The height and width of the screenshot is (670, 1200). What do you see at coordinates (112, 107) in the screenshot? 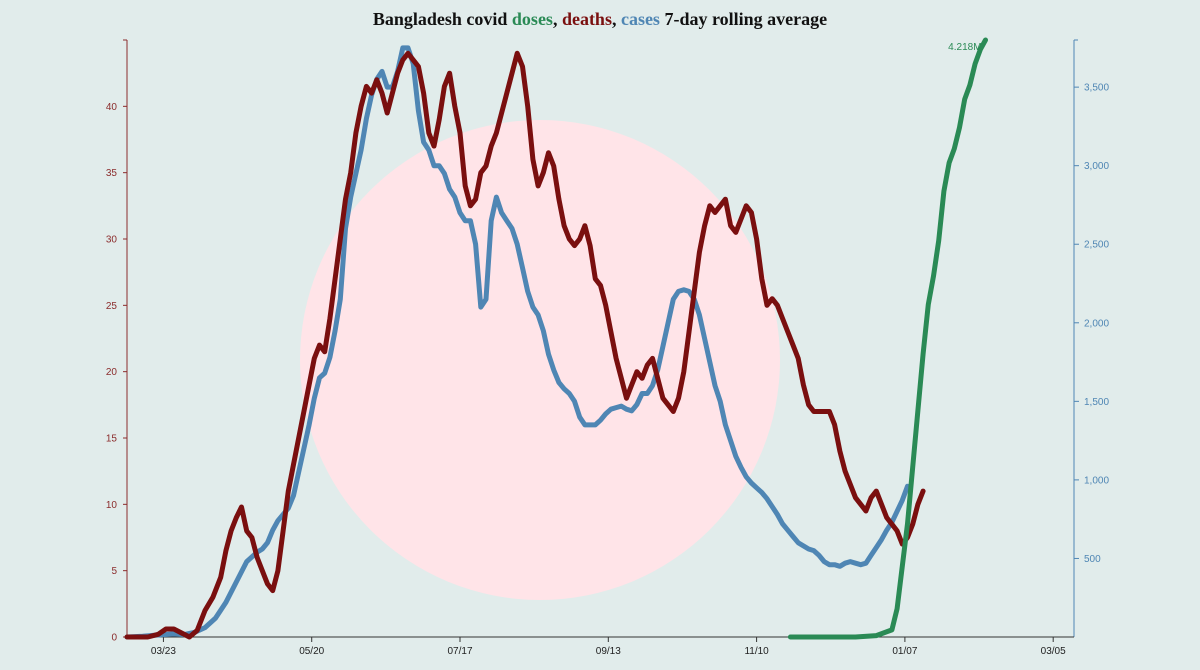
I see `left-axis-tick-label: 40` at bounding box center [112, 107].